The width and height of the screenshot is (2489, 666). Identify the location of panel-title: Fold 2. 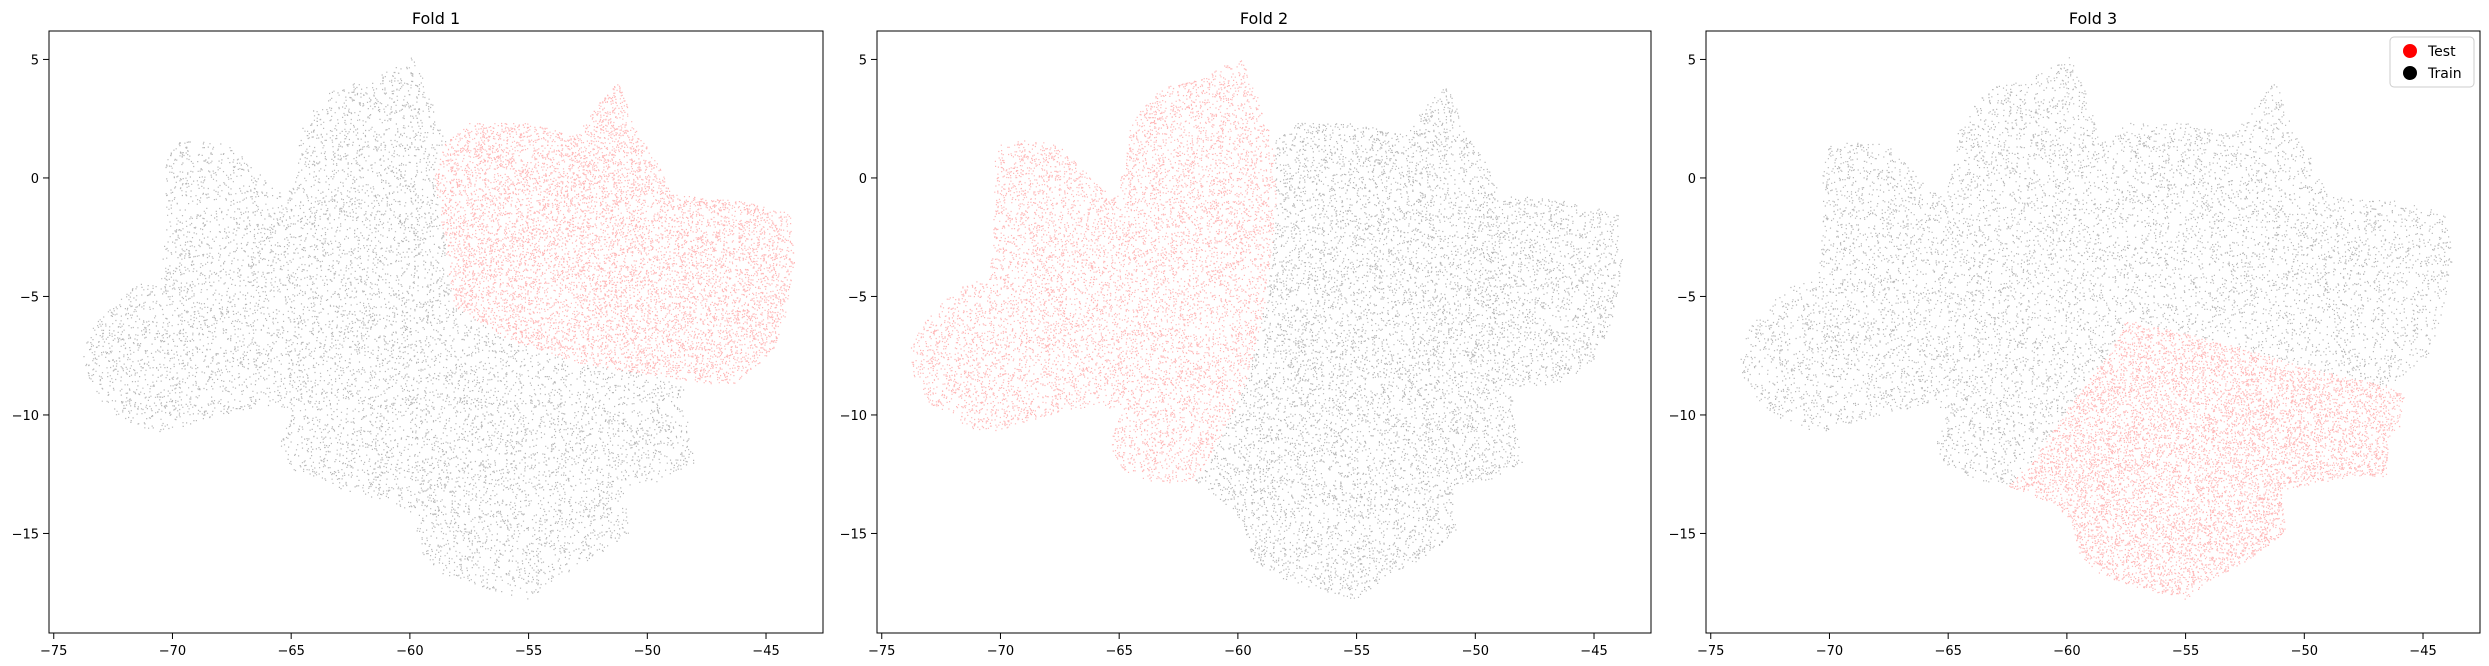
(1264, 18).